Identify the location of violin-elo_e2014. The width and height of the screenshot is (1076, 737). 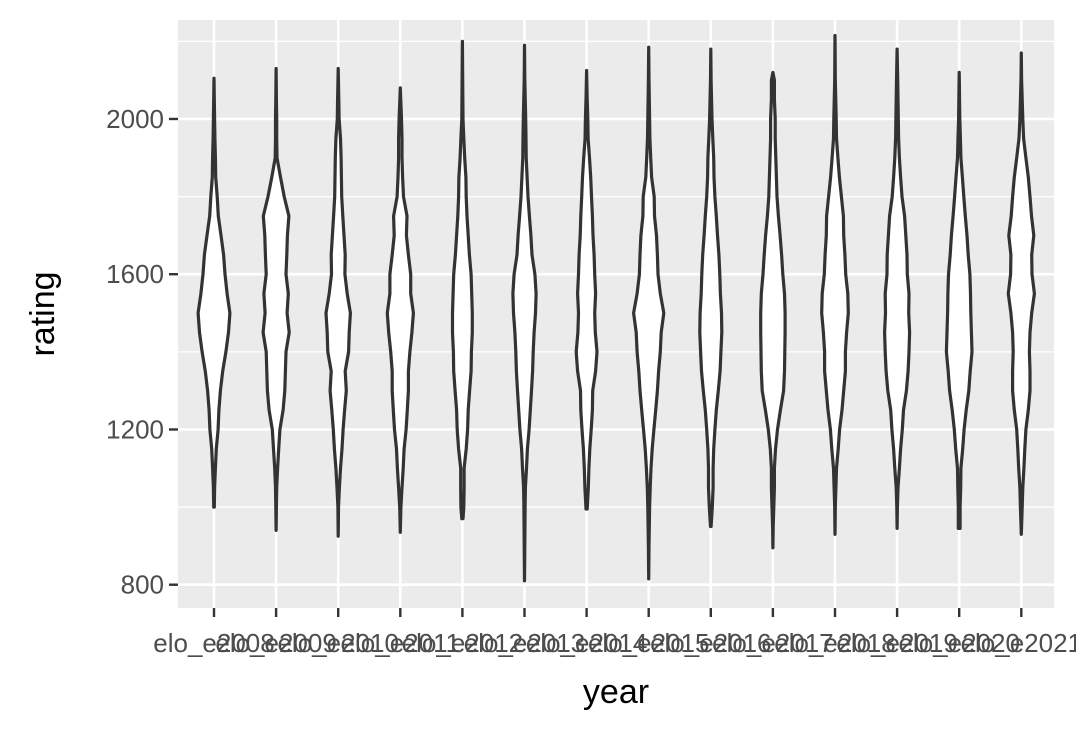
(586, 289).